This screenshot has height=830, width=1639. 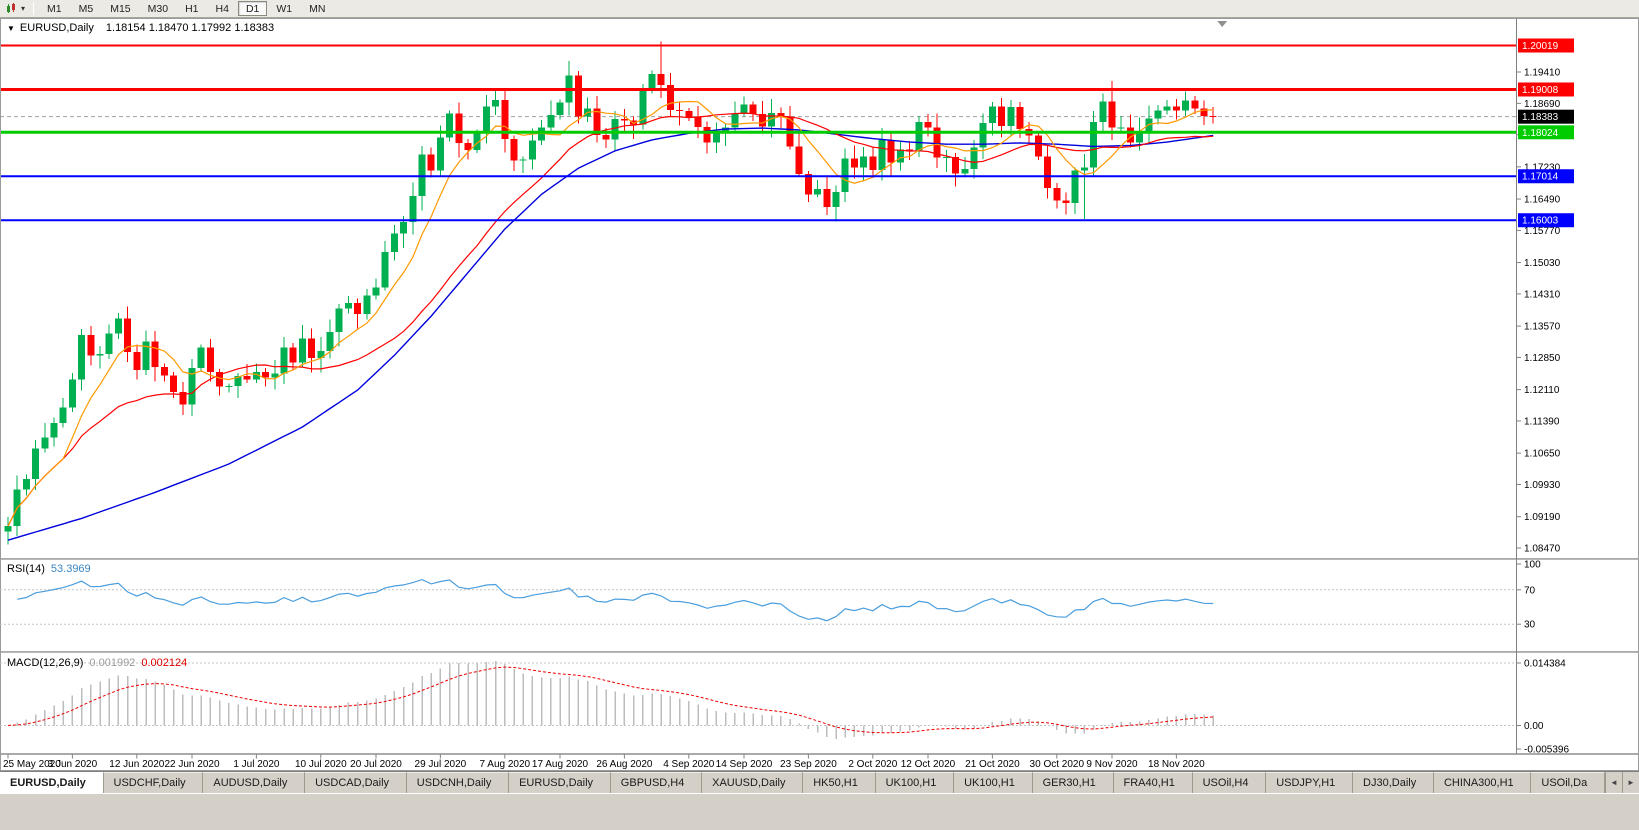 What do you see at coordinates (1542, 167) in the screenshot?
I see `svg-text: 1.17230` at bounding box center [1542, 167].